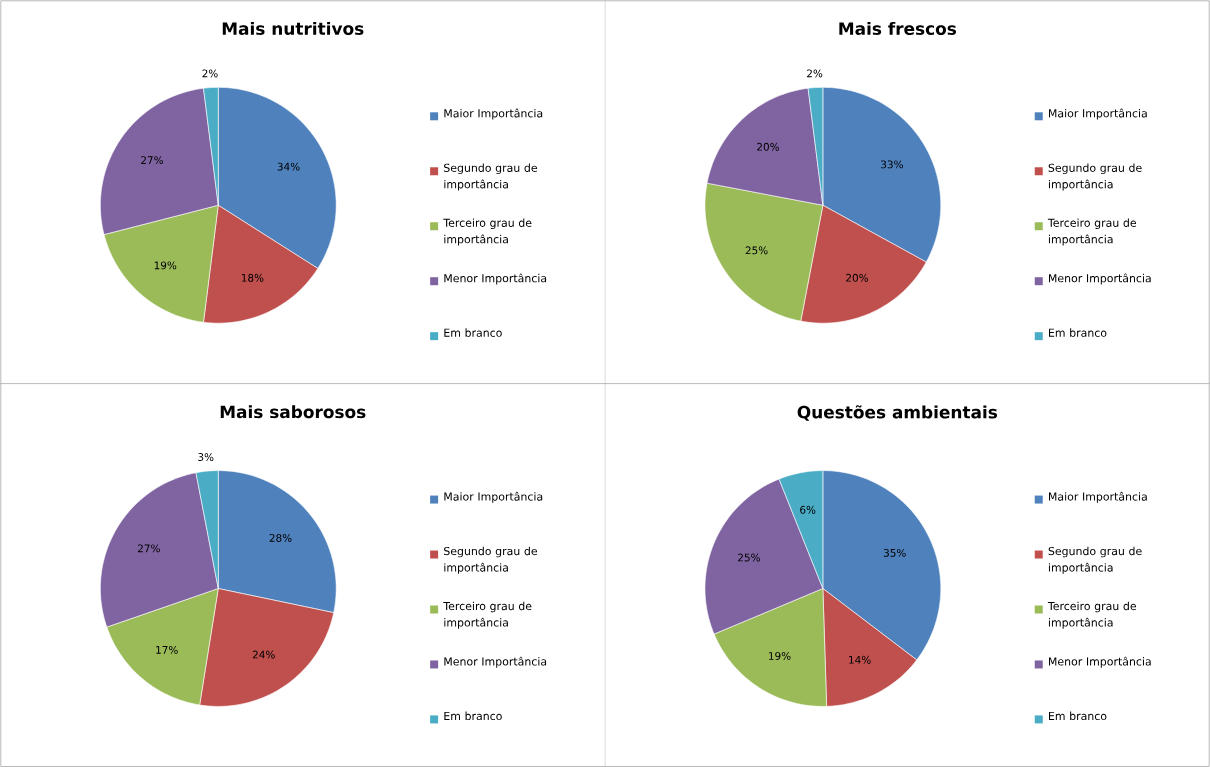 Image resolution: width=1210 pixels, height=767 pixels. I want to click on data-label: 17%, so click(167, 649).